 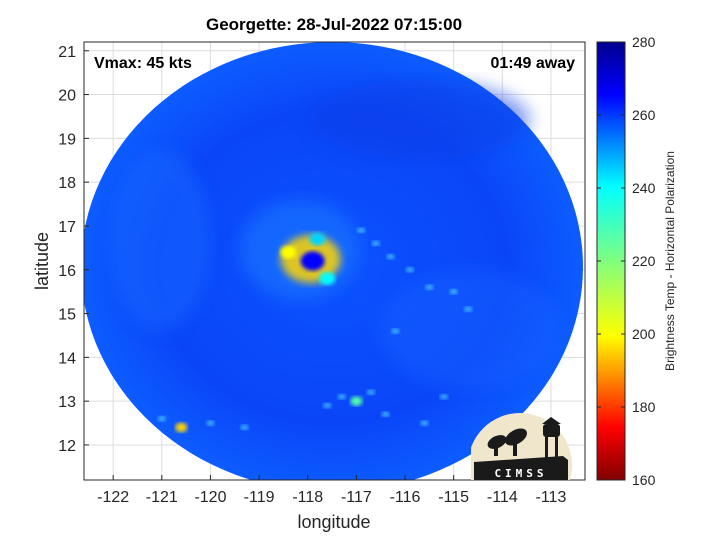 What do you see at coordinates (331, 490) in the screenshot?
I see `x-axis: -122 -121 -120 -119 -118 -117 -116 -115 -114 -113` at bounding box center [331, 490].